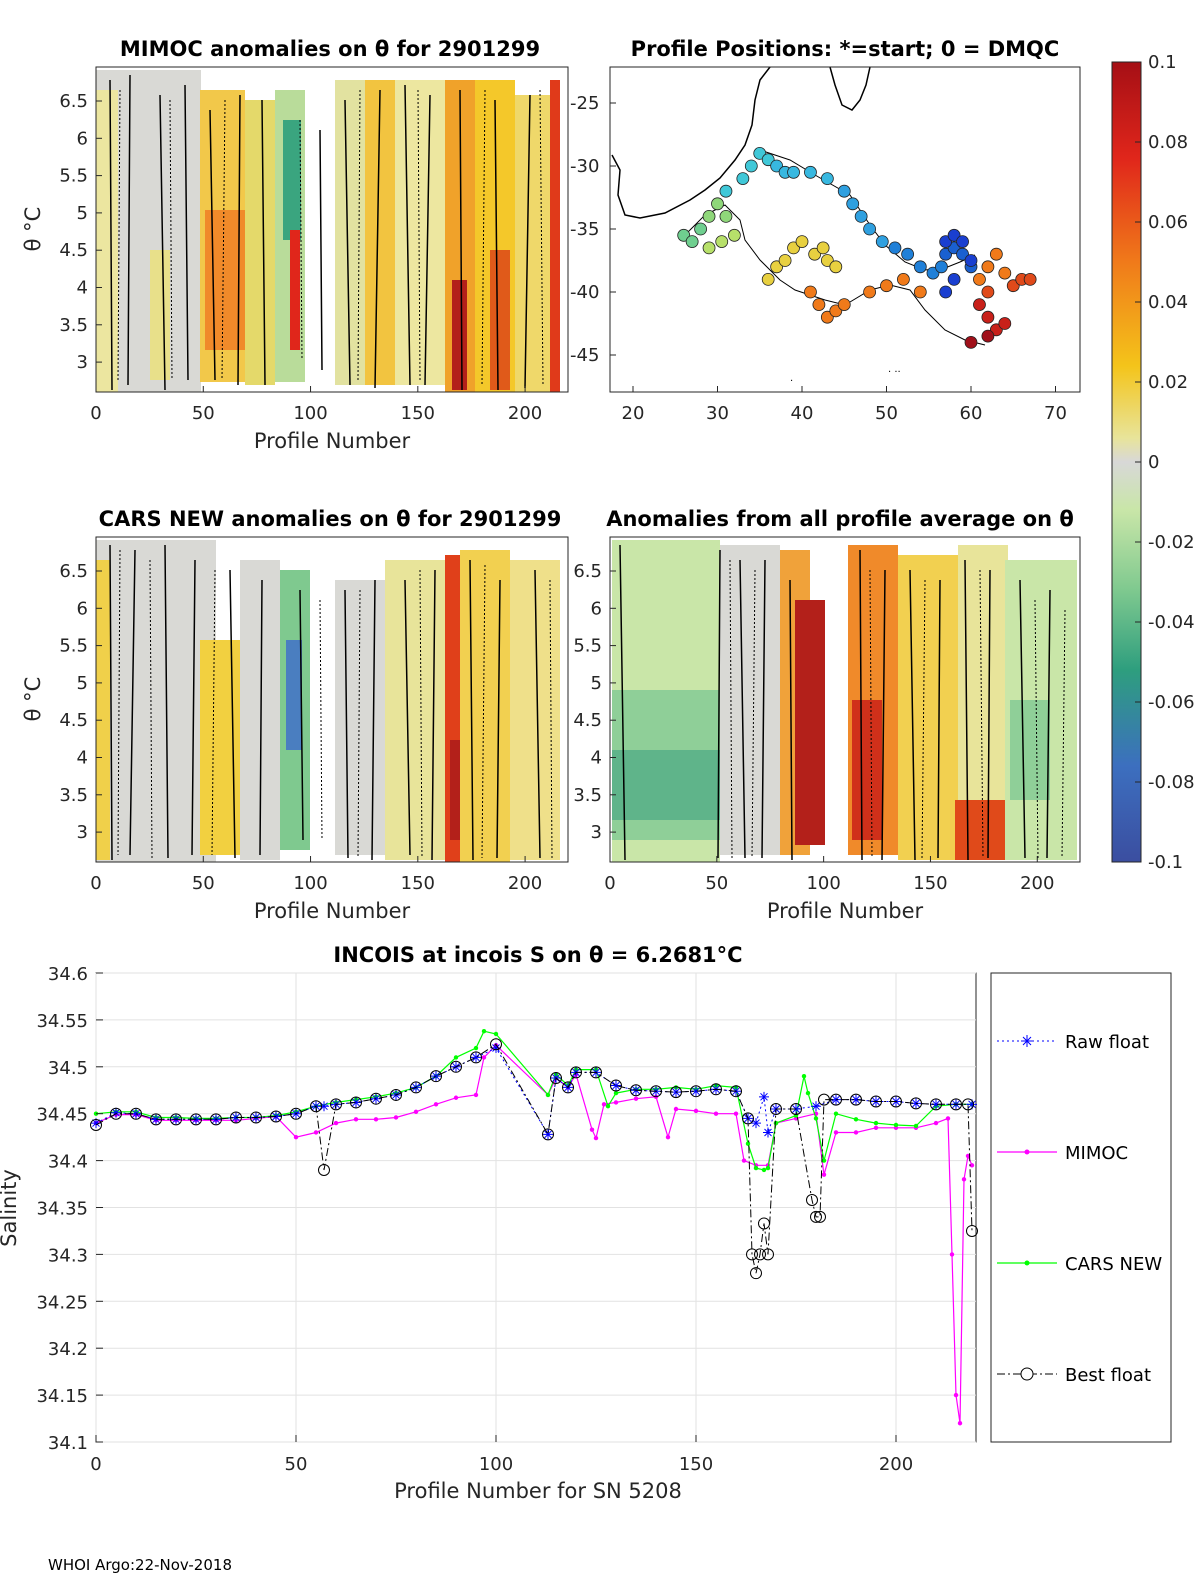 The width and height of the screenshot is (1200, 1575). I want to click on map-xtick-label: 30, so click(717, 413).